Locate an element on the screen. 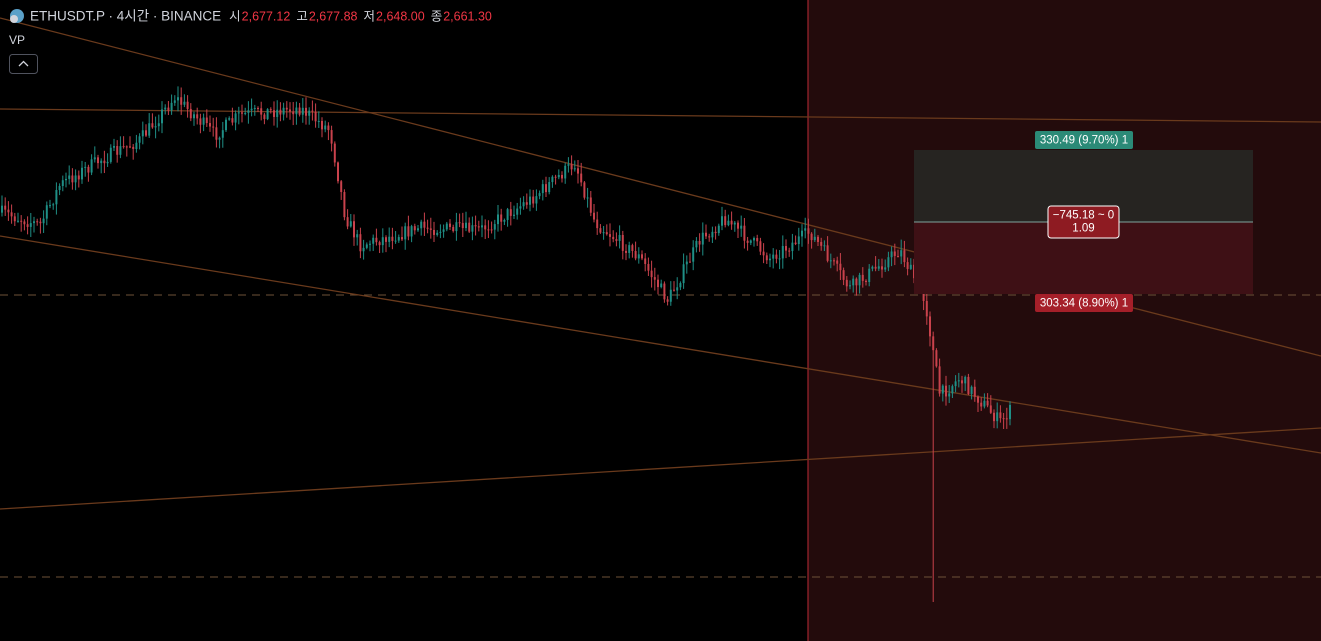 Image resolution: width=1321 pixels, height=641 pixels. trend-line is located at coordinates (660, 115).